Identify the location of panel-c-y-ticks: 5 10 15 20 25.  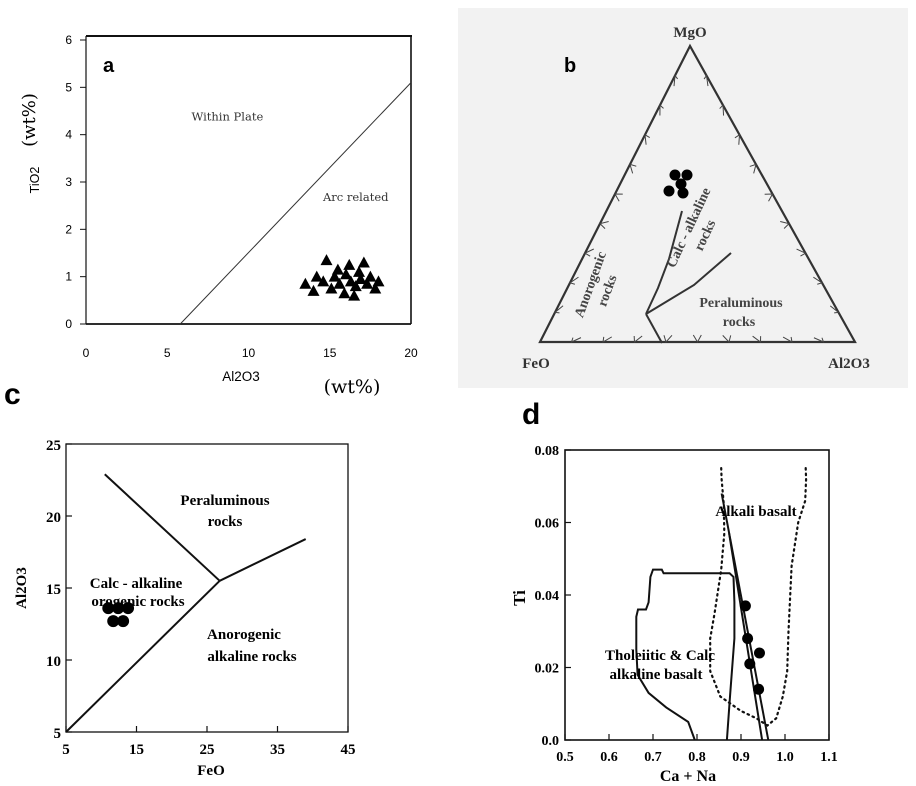
(59, 590).